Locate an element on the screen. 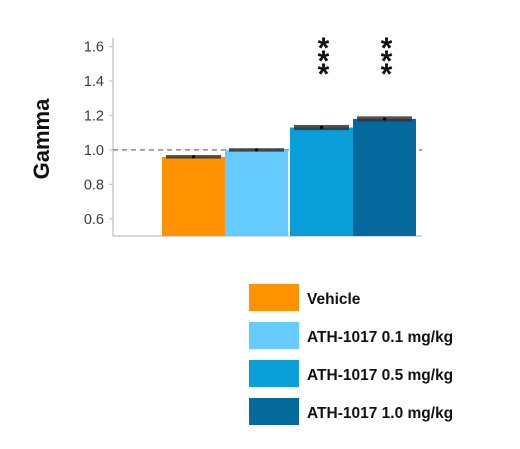 This screenshot has height=449, width=520. legend-label-1: Vehicle is located at coordinates (334, 299).